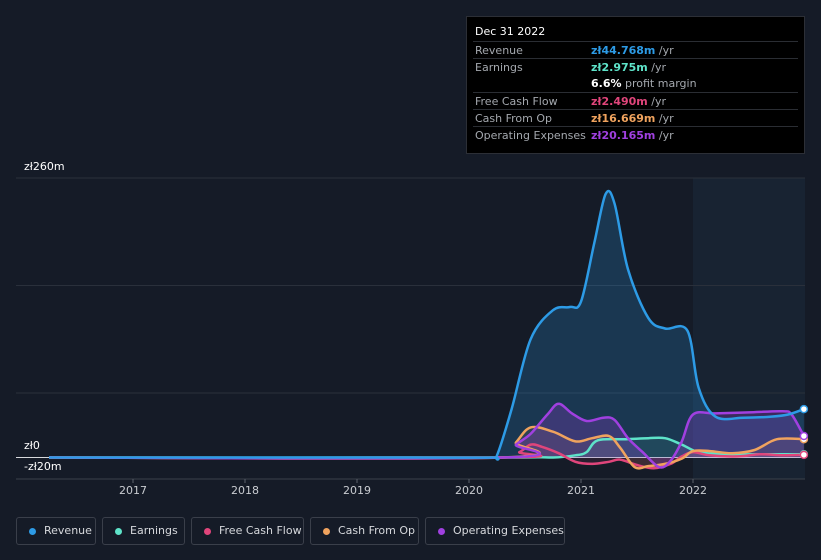  Describe the element at coordinates (43, 466) in the screenshot. I see `y-axis-bottom-label: -zł20m` at that location.